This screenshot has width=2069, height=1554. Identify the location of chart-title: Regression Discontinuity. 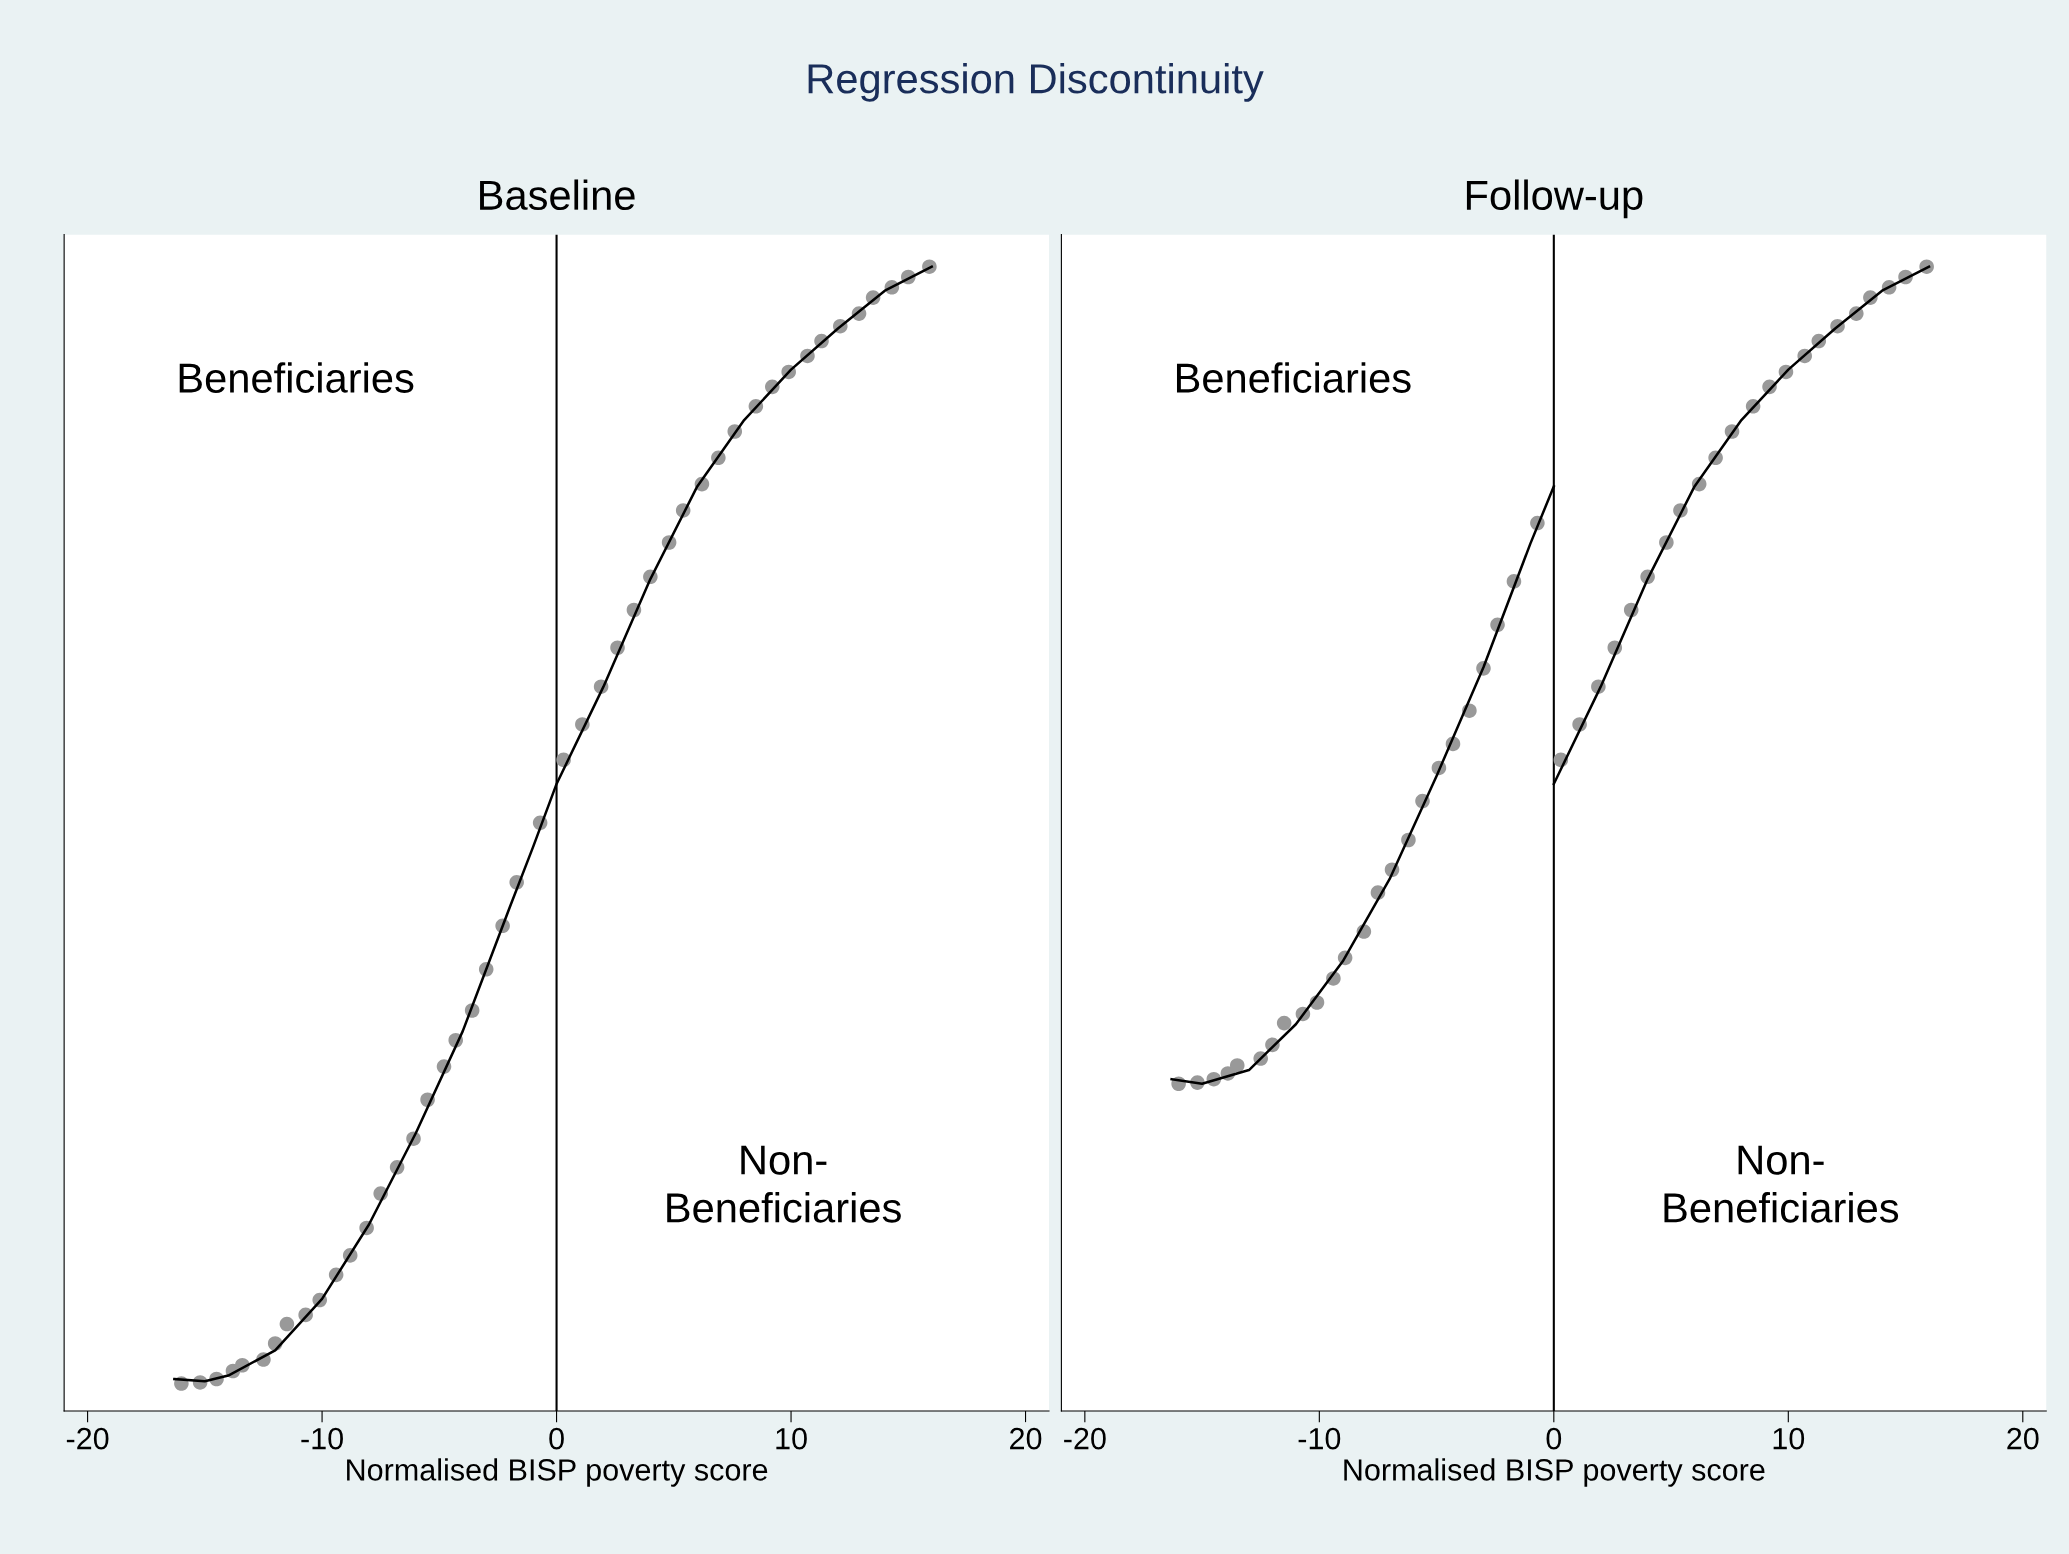
(1036, 82).